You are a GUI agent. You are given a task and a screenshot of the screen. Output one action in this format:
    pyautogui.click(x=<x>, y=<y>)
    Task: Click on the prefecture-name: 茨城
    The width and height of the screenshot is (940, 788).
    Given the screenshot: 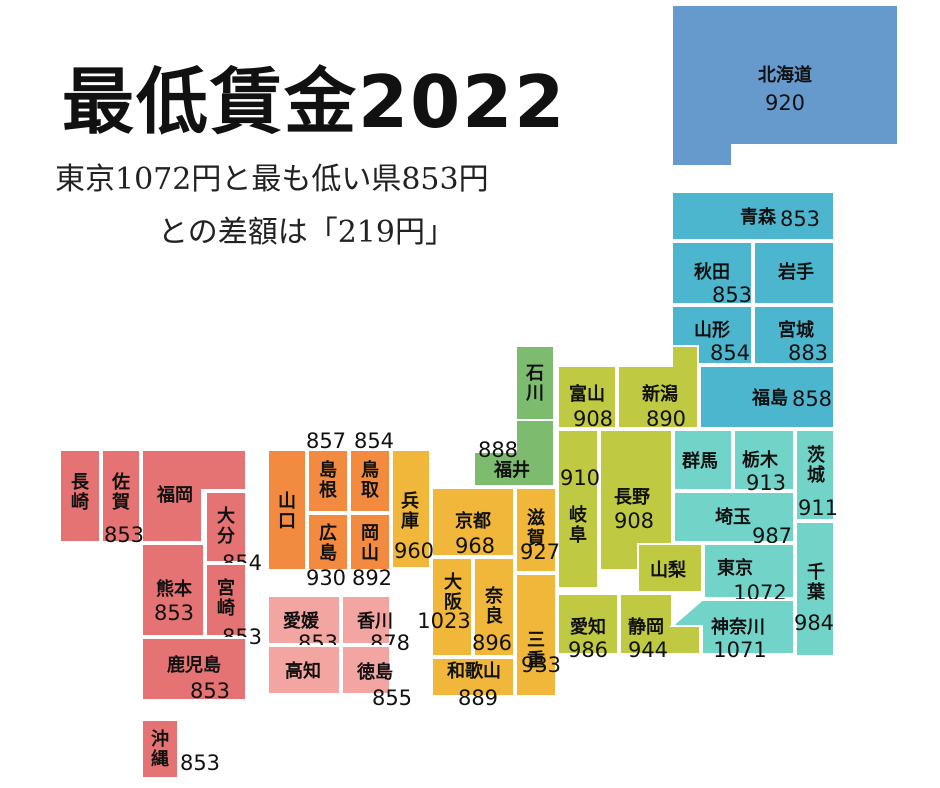 What is the action you would take?
    pyautogui.click(x=816, y=465)
    